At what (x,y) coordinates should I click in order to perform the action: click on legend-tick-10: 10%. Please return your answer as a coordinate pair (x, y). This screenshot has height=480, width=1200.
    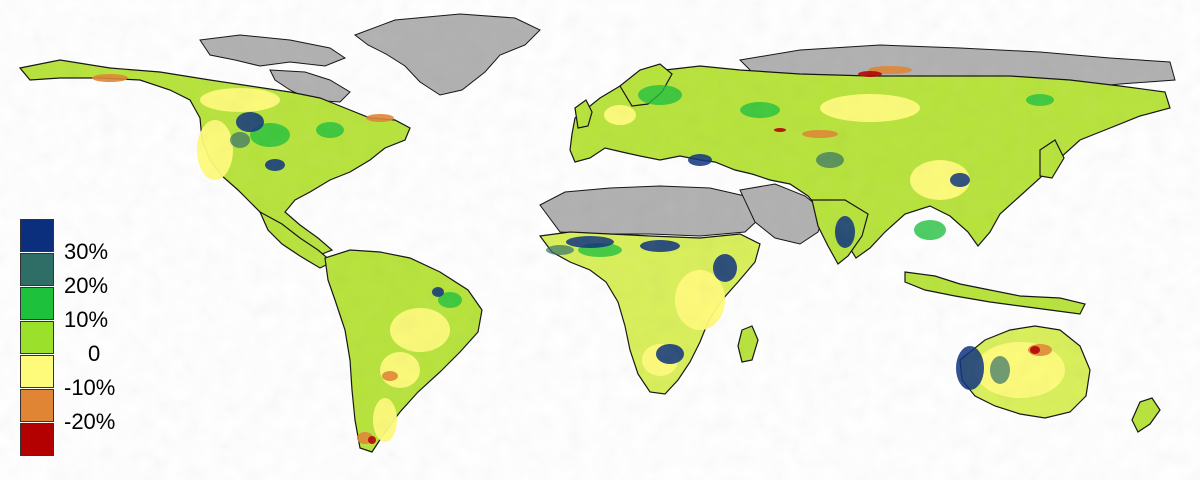
    Looking at the image, I should click on (86, 319).